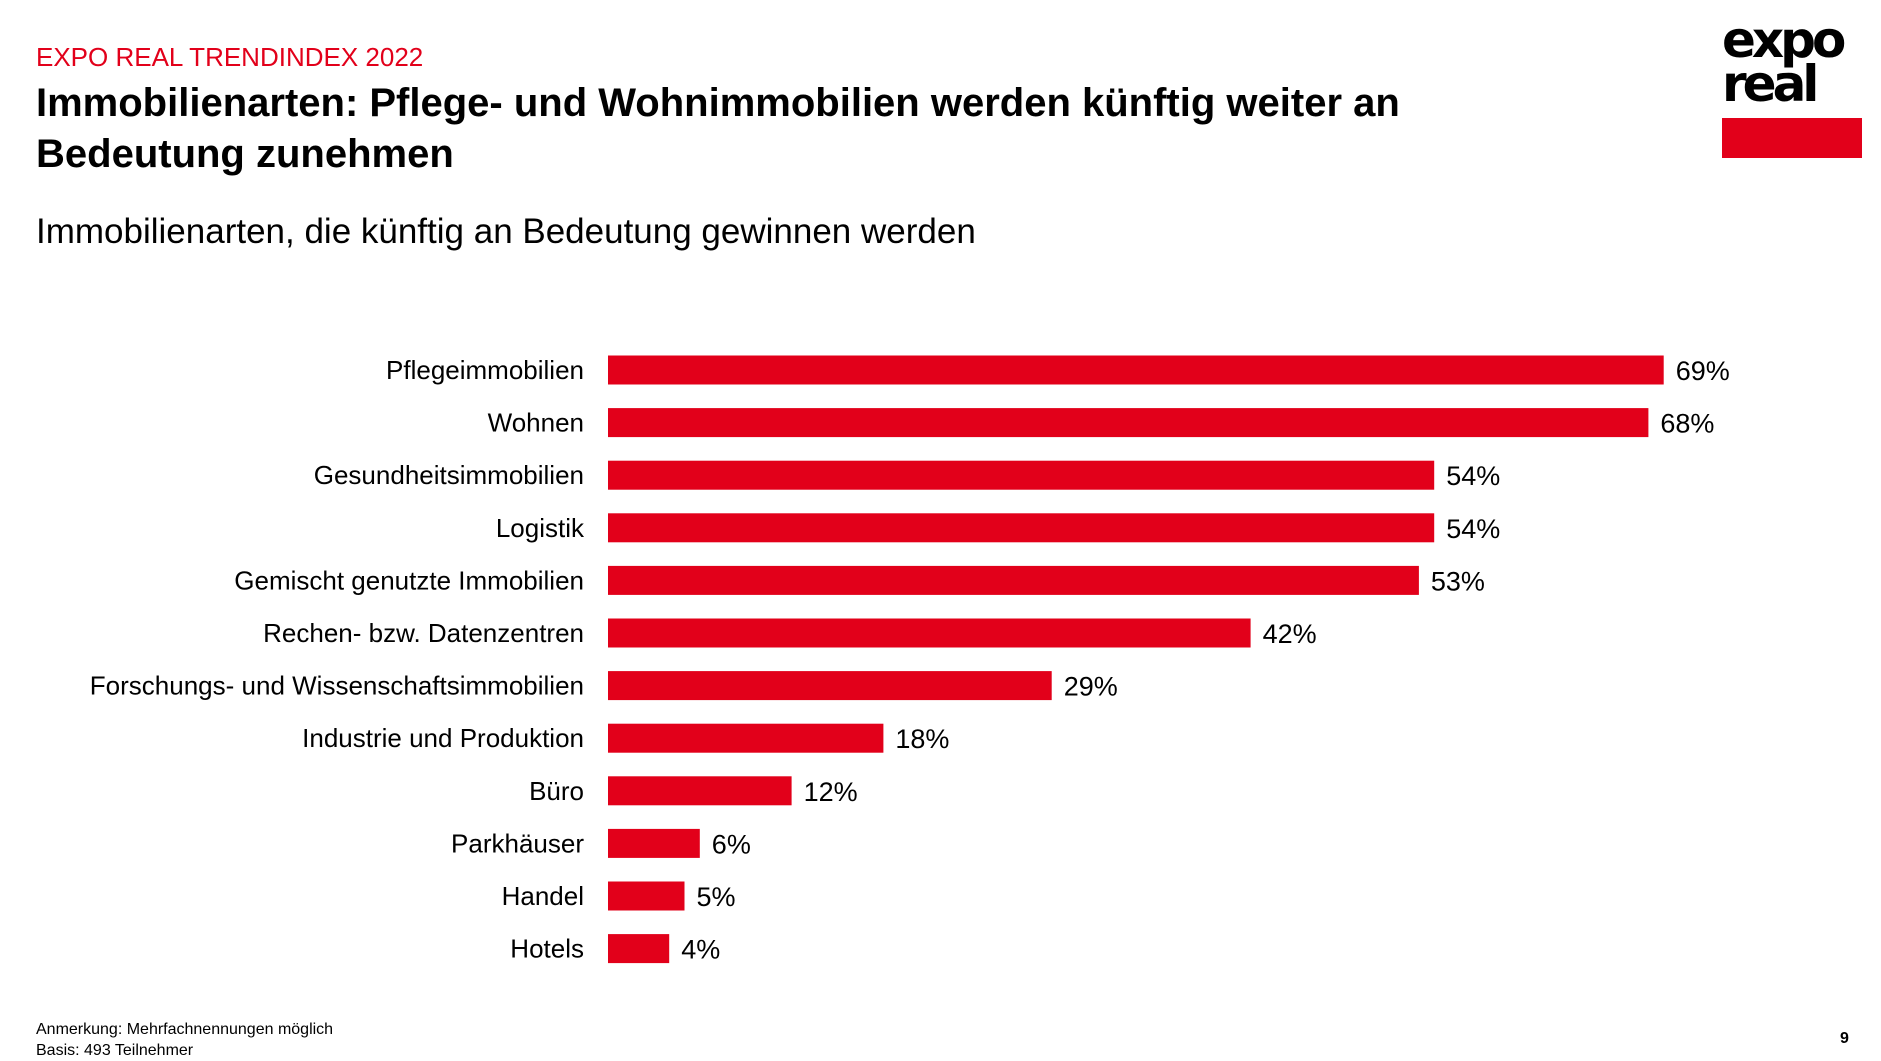 The image size is (1881, 1061). What do you see at coordinates (443, 738) in the screenshot?
I see `category-label: Industrie und Produktion` at bounding box center [443, 738].